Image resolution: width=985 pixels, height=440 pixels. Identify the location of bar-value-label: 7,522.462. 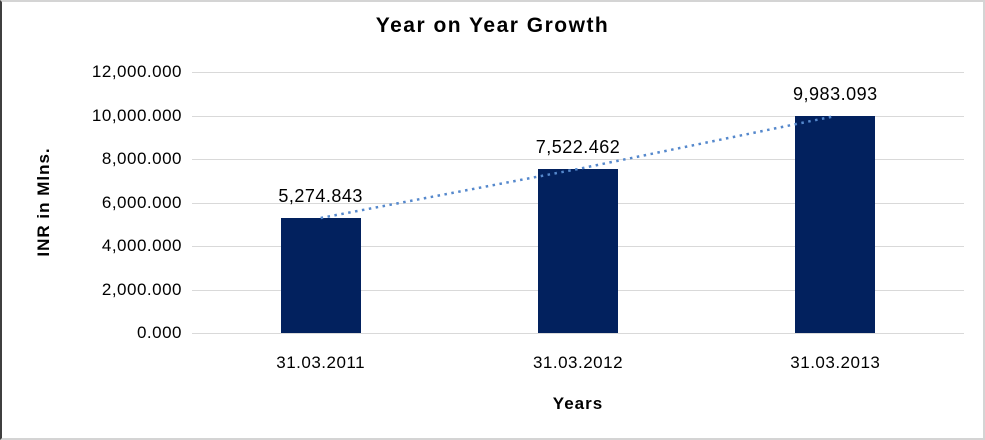
(578, 147).